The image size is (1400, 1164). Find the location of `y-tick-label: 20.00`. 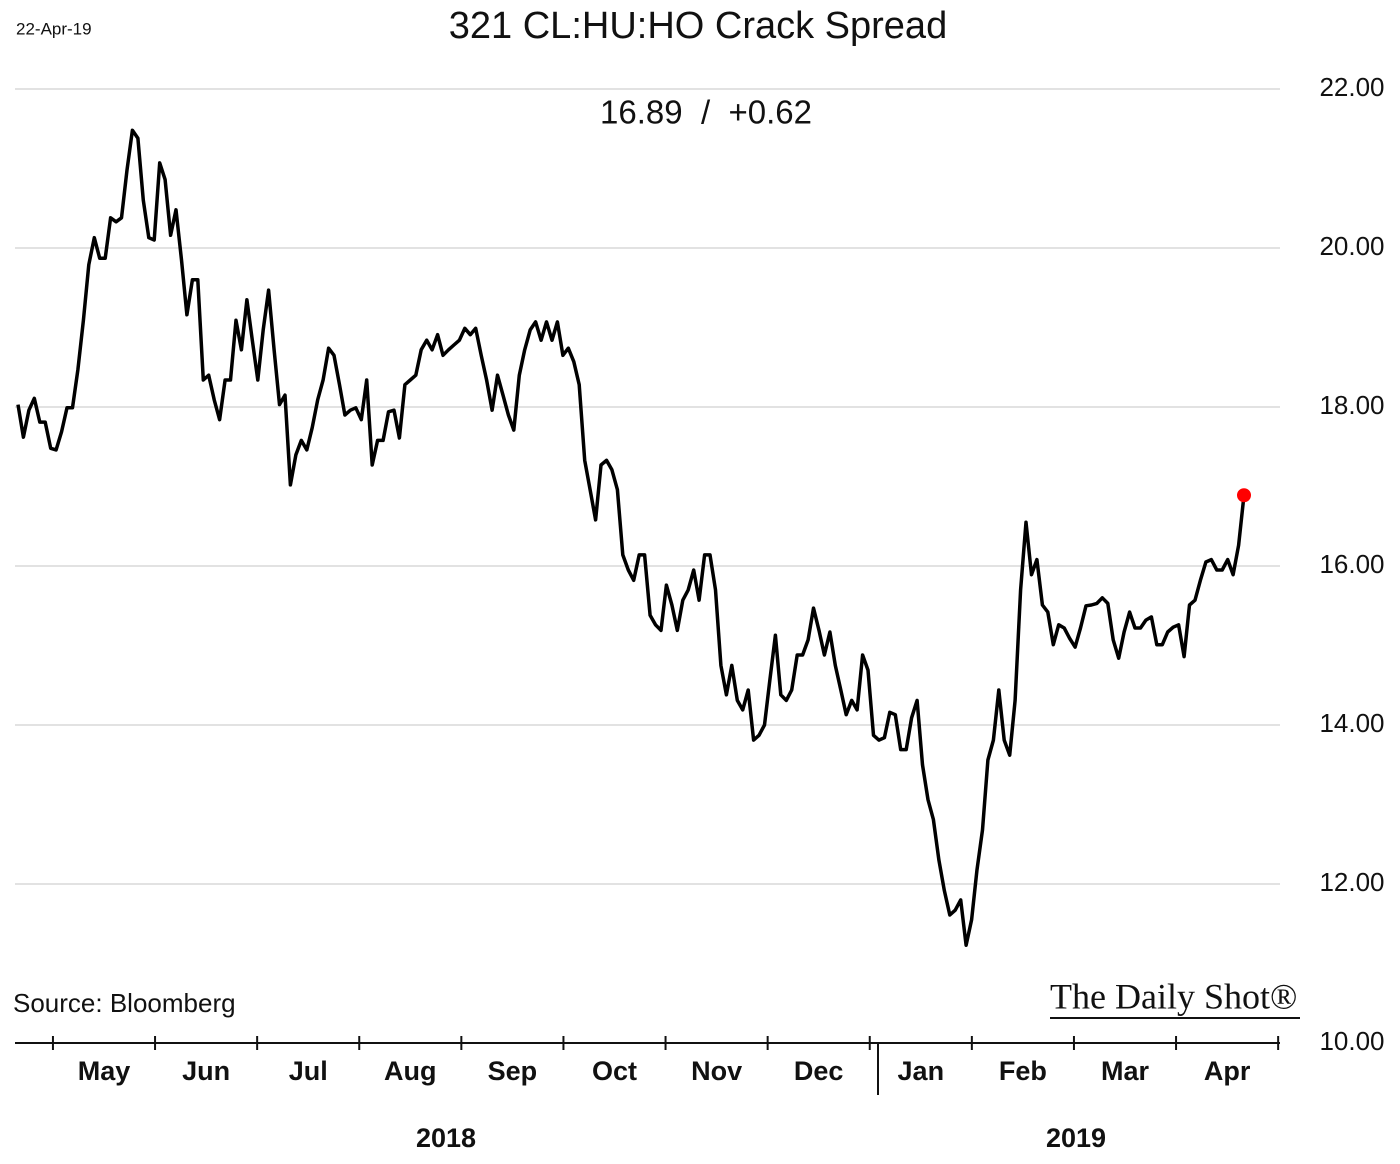

y-tick-label: 20.00 is located at coordinates (1351, 246).